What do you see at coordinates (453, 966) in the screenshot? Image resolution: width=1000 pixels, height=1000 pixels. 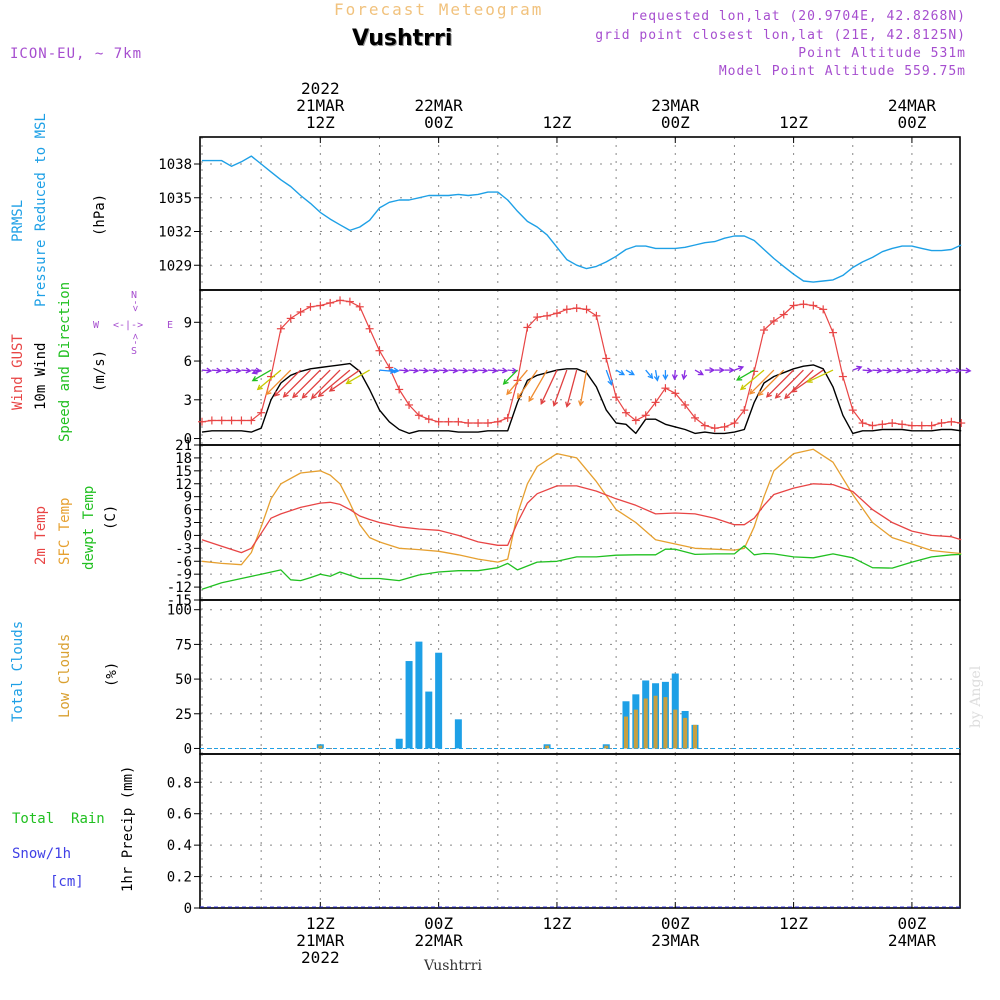 I see `footer-location: Vushtrri` at bounding box center [453, 966].